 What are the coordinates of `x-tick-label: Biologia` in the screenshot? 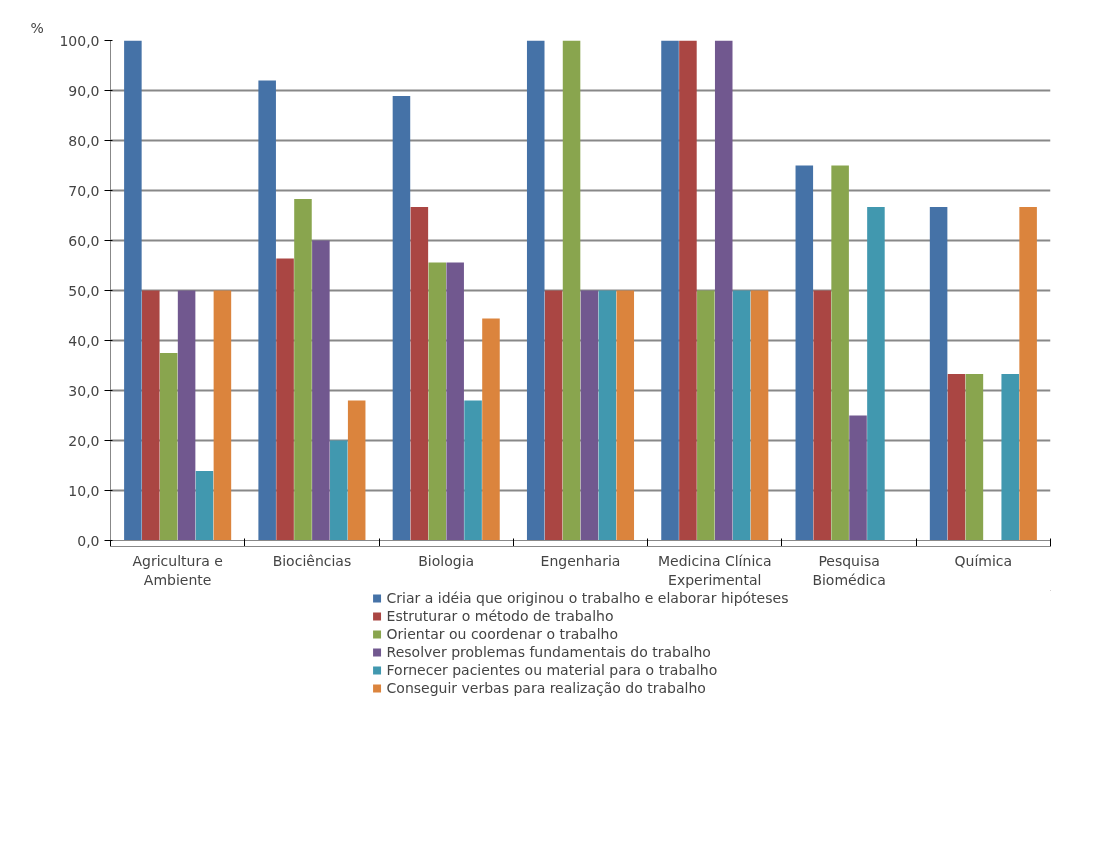 It's located at (446, 560).